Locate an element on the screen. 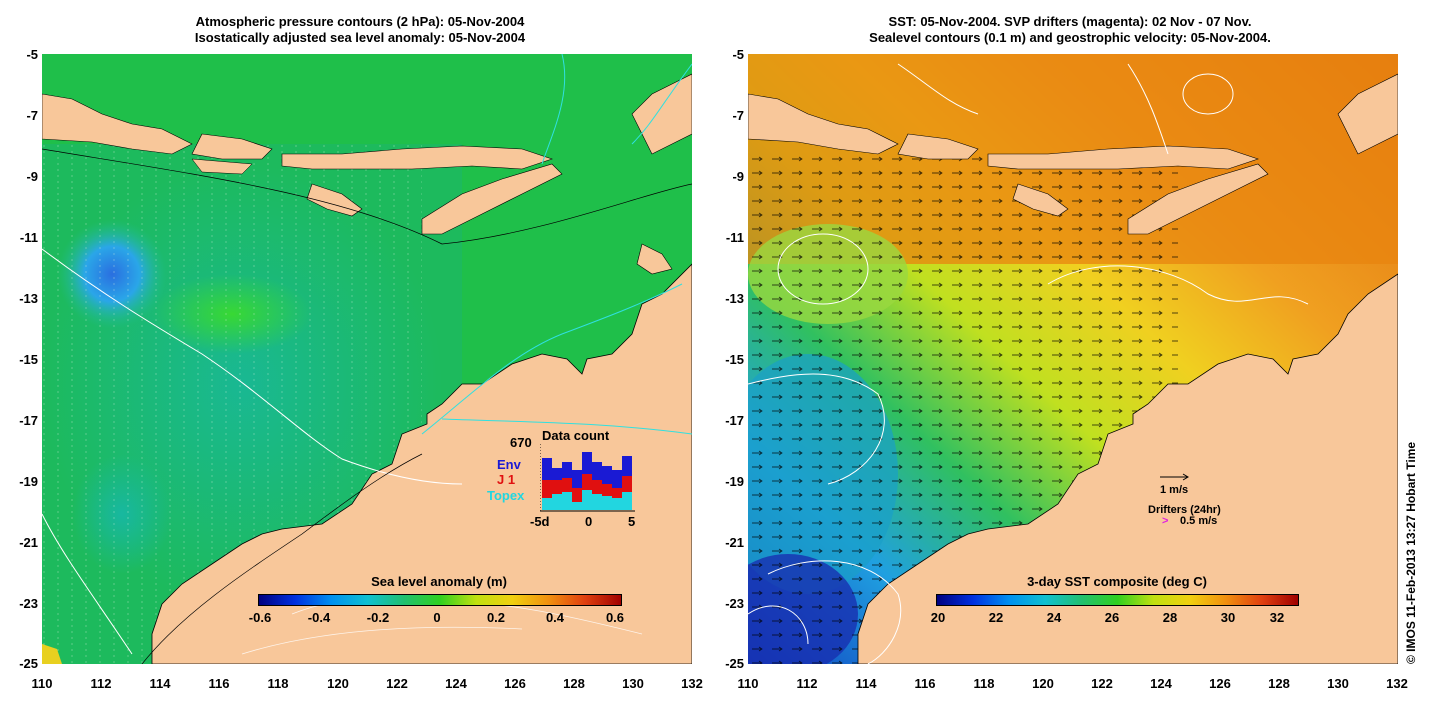  left-xtick: 120 is located at coordinates (338, 683).